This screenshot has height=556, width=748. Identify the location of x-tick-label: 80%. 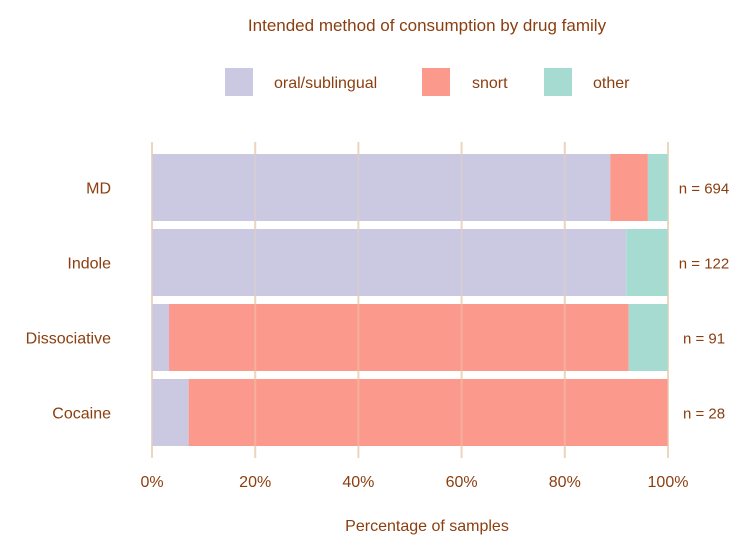
(565, 482).